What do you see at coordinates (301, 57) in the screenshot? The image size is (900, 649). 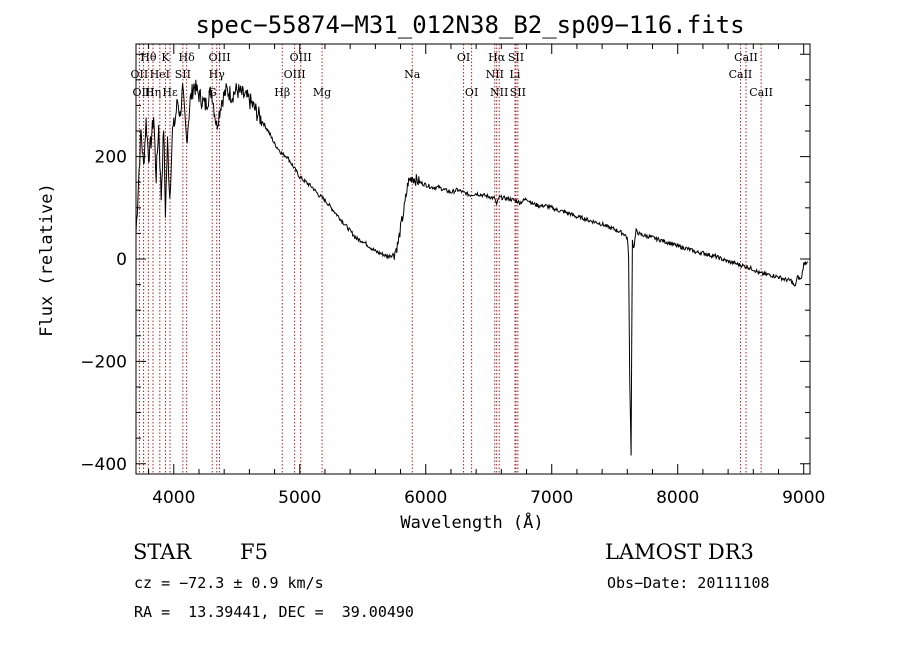 I see `line-label-13: OIII` at bounding box center [301, 57].